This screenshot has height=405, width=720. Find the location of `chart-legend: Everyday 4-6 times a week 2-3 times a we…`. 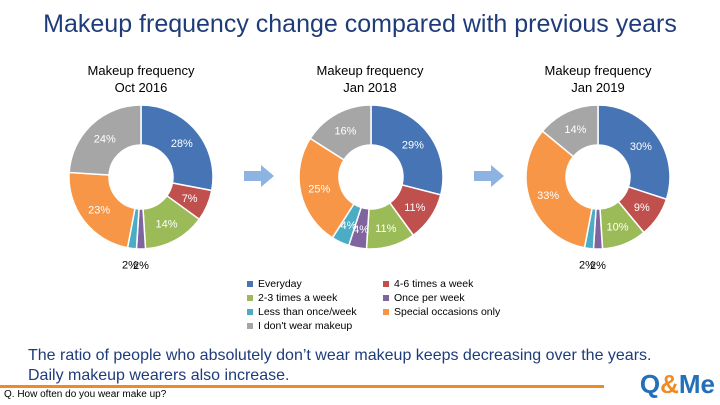

chart-legend: Everyday 4-6 times a week 2-3 times a we… is located at coordinates (392, 305).